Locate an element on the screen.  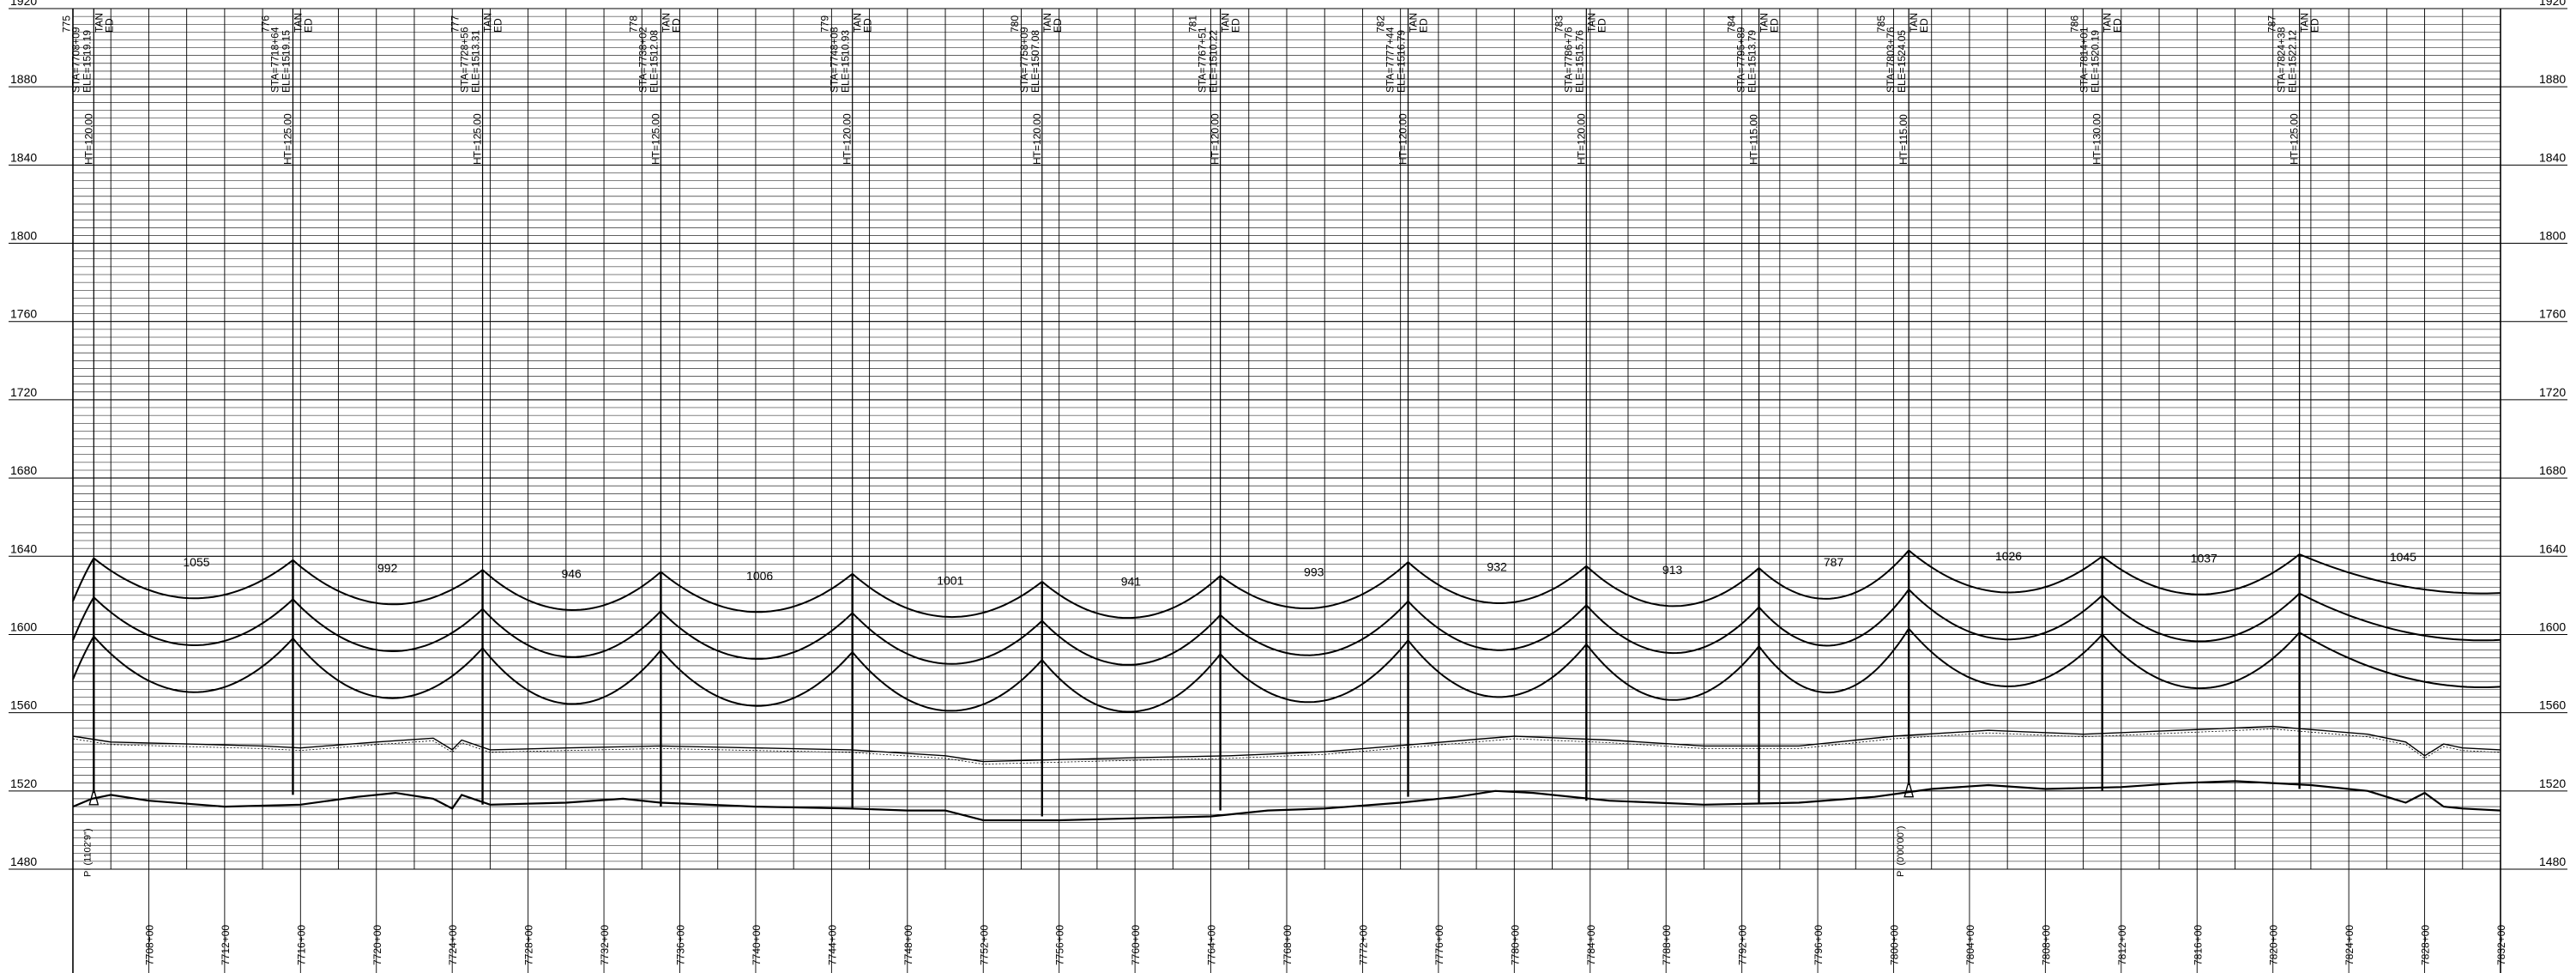
span-length-label: 1037 is located at coordinates (2204, 558).